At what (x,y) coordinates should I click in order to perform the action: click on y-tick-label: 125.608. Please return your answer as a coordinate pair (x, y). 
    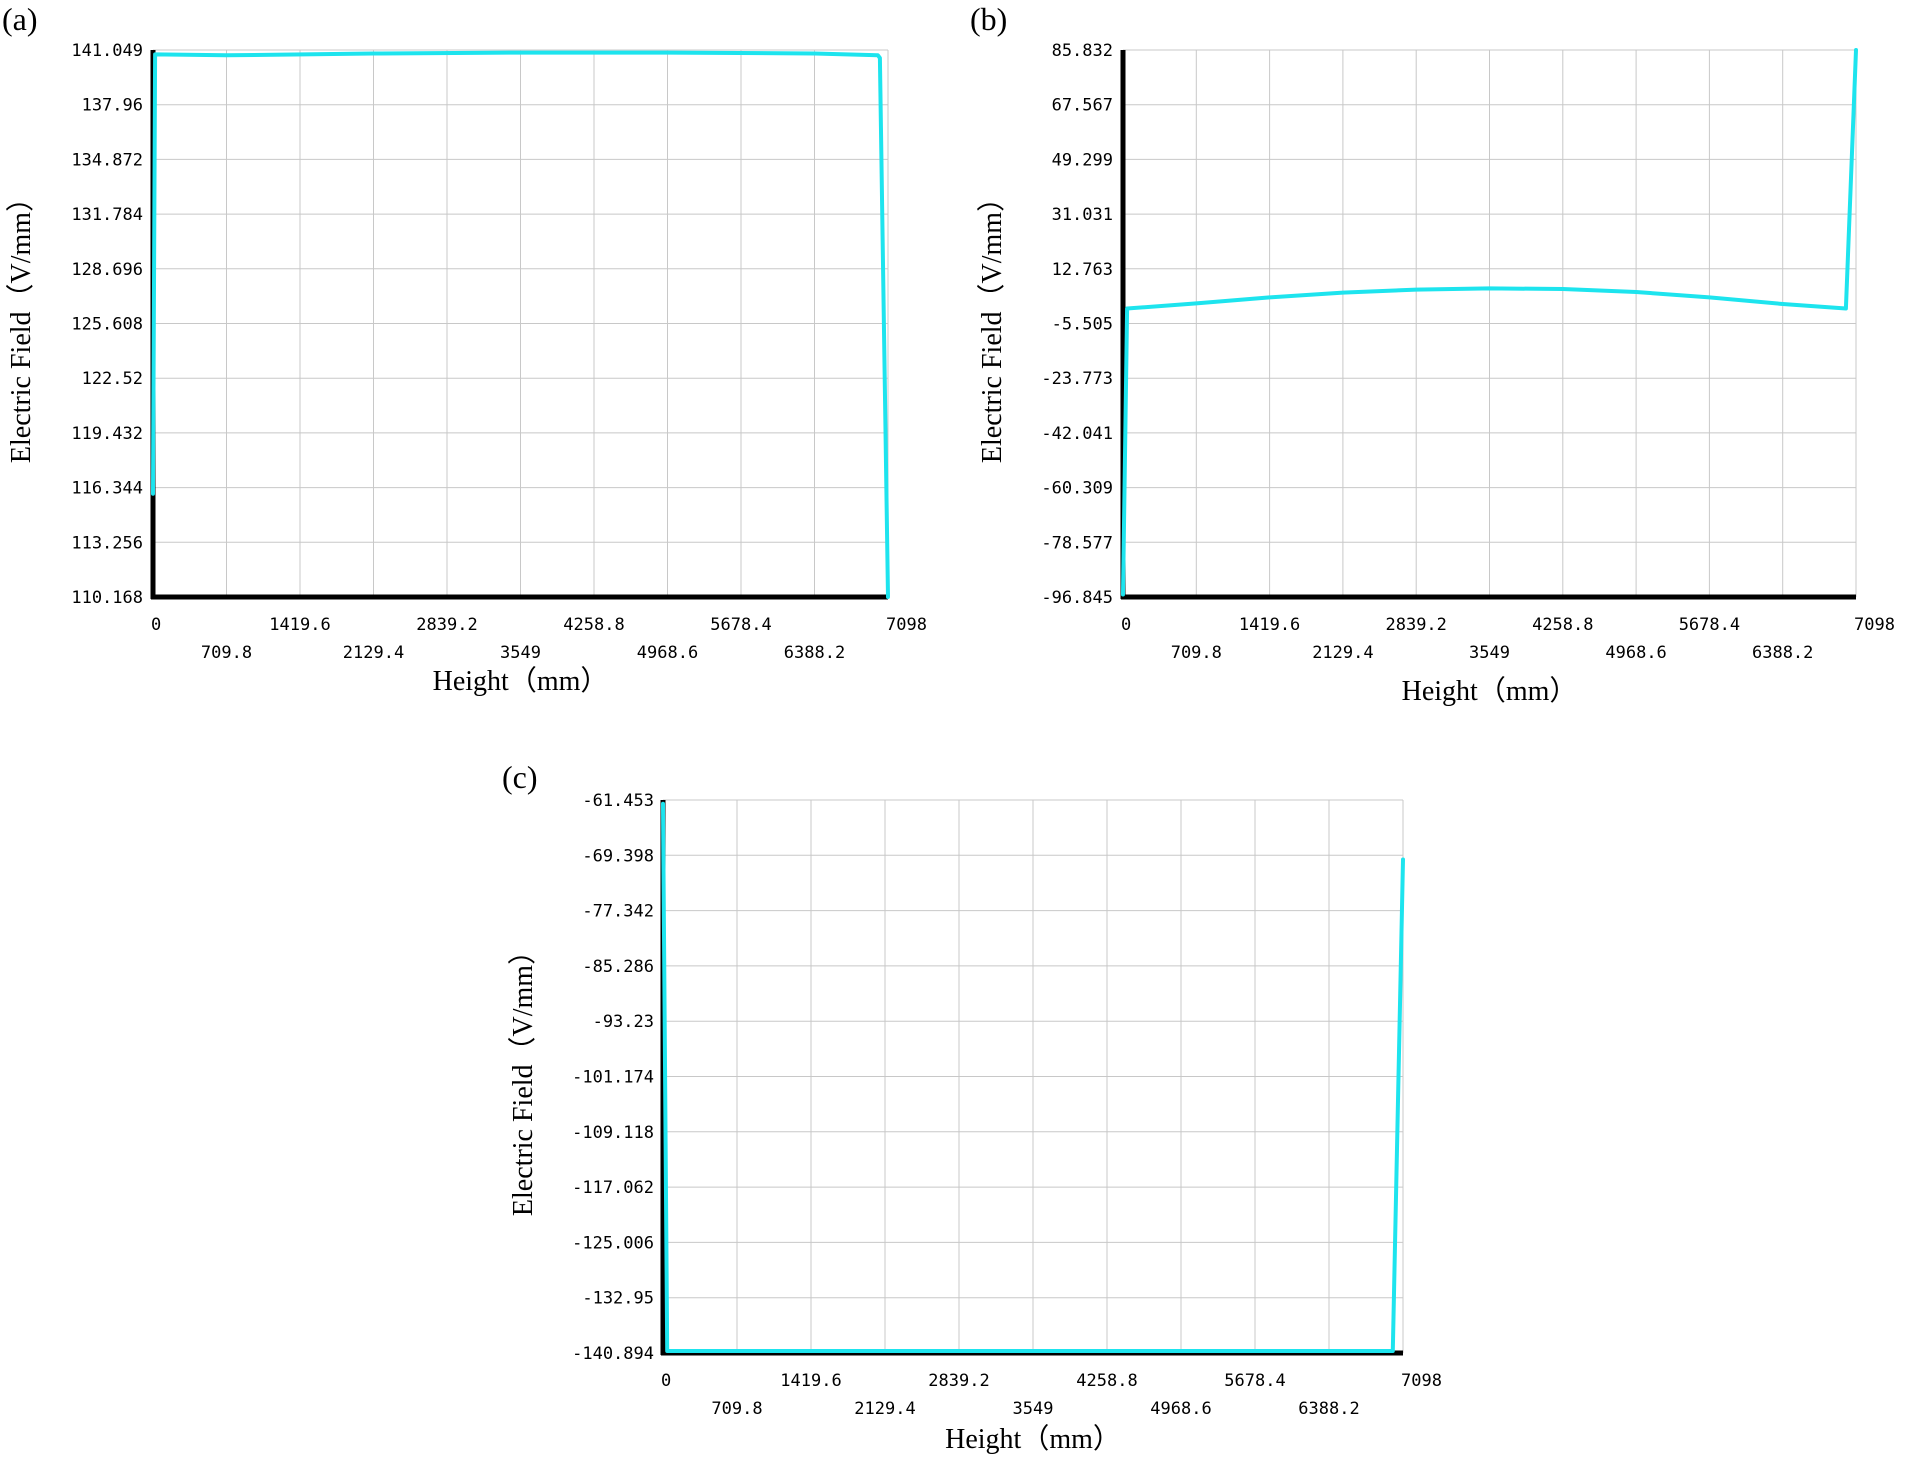
    Looking at the image, I should click on (107, 325).